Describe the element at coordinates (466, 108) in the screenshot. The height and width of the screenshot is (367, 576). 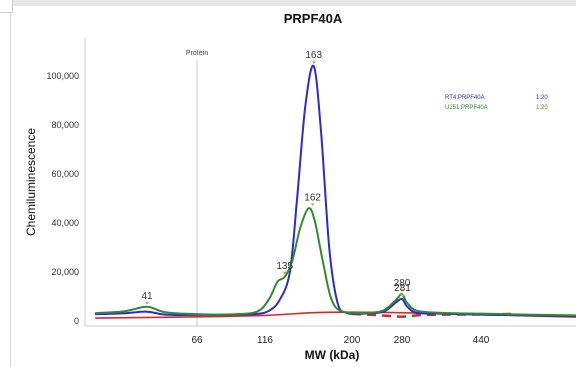
I see `legend-entry-name: U251:PRPF40A` at that location.